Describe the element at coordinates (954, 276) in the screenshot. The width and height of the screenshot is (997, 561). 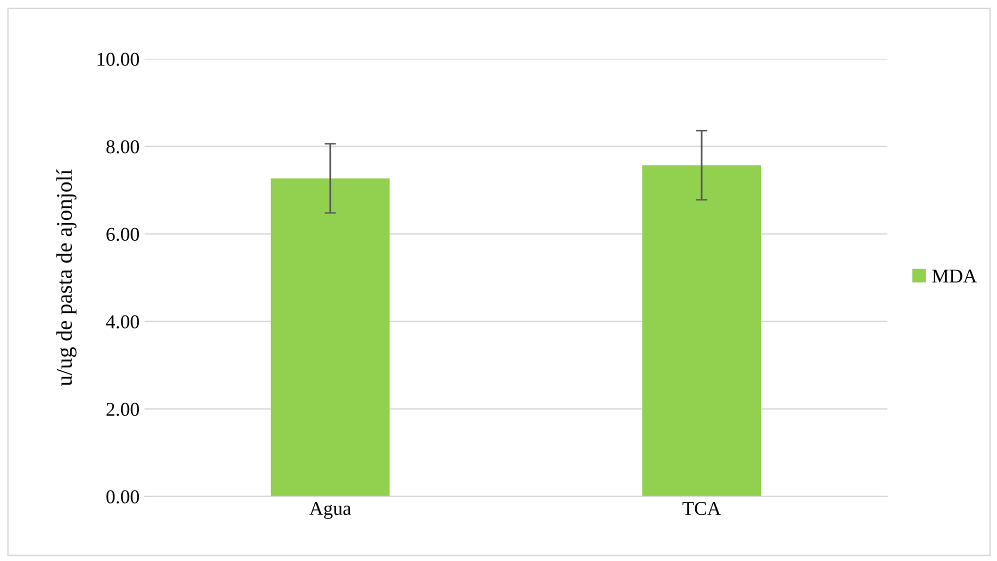
I see `legend-label: MDA` at that location.